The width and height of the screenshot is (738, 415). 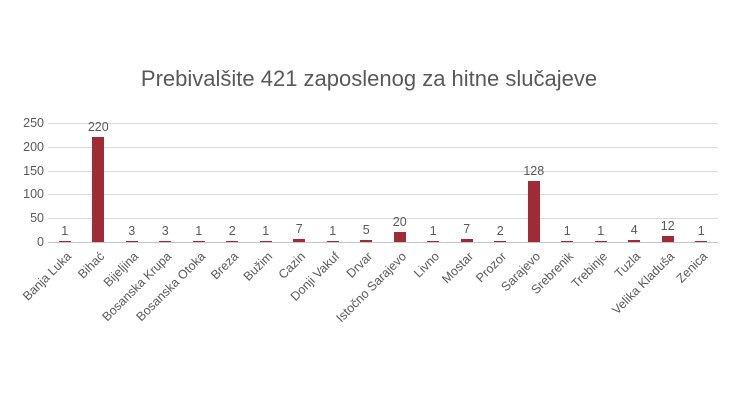 What do you see at coordinates (33, 194) in the screenshot?
I see `y-axis-tick-label: 100` at bounding box center [33, 194].